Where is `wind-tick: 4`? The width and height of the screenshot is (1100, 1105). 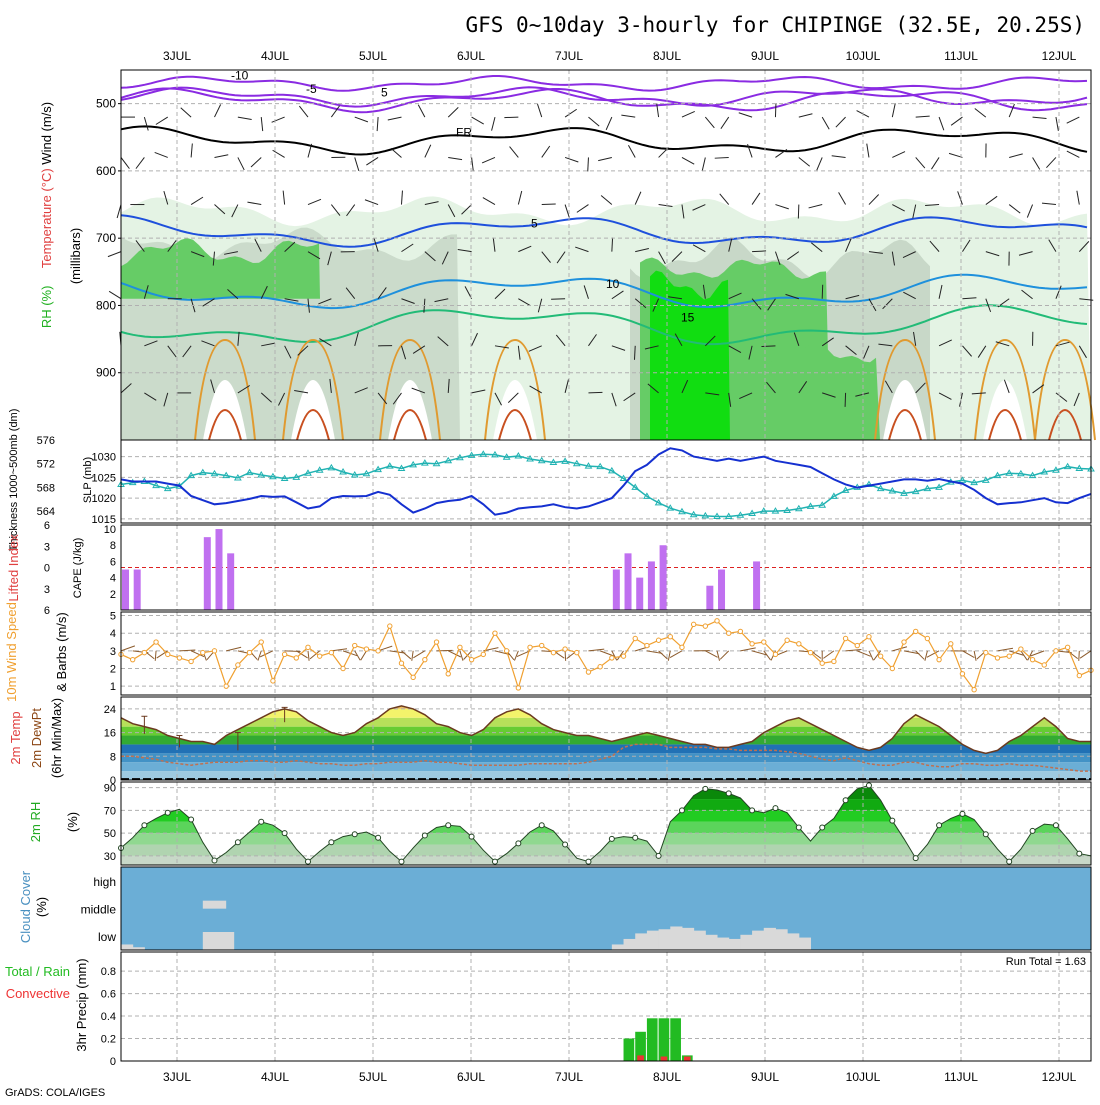 wind-tick: 4 is located at coordinates (113, 634).